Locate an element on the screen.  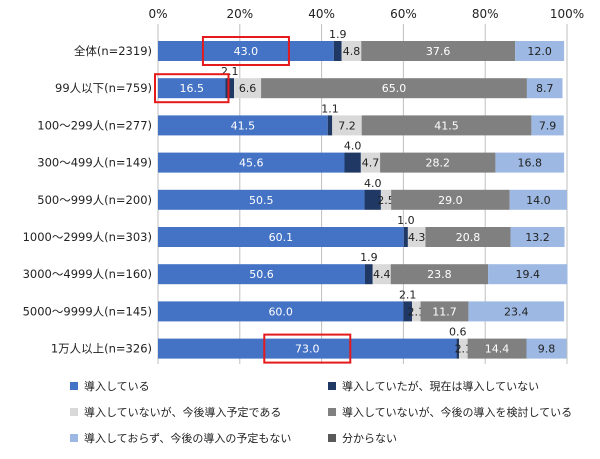
data-label: 20.8 is located at coordinates (468, 237).